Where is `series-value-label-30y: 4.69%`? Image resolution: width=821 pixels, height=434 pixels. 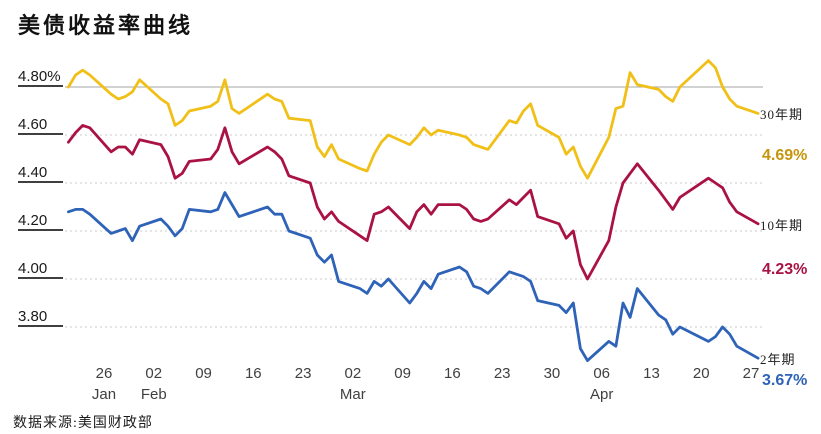 series-value-label-30y: 4.69% is located at coordinates (785, 156).